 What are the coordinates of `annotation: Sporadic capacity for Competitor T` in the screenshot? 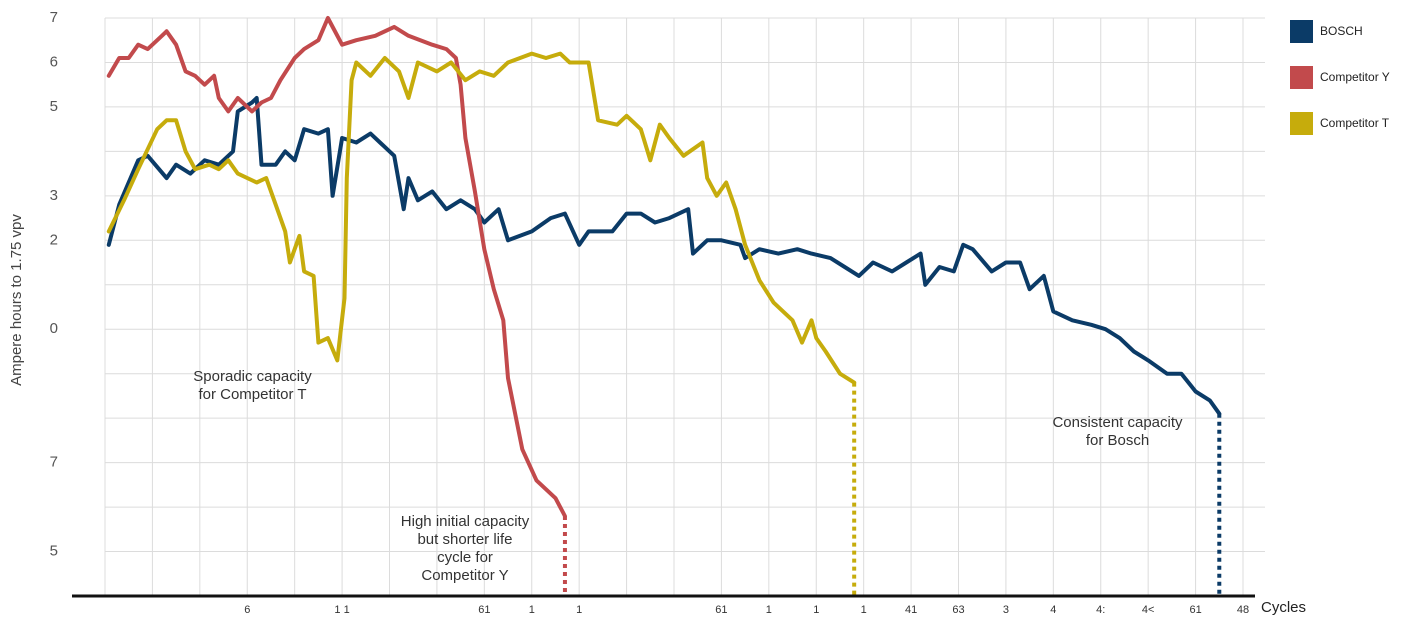 It's located at (252, 386).